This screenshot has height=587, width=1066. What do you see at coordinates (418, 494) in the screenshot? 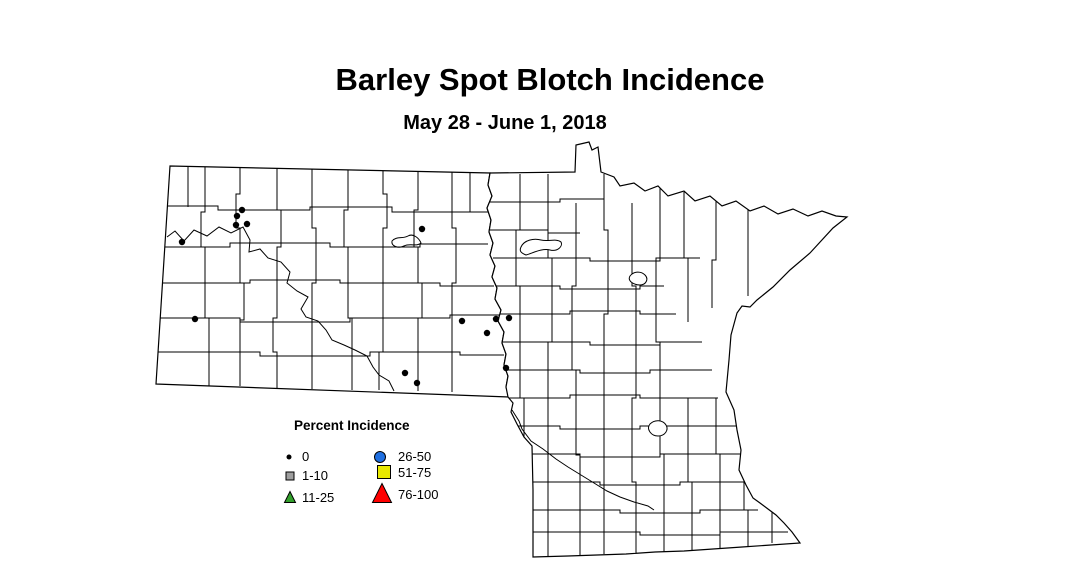
I see `legend-label-76-100: 76-100` at bounding box center [418, 494].